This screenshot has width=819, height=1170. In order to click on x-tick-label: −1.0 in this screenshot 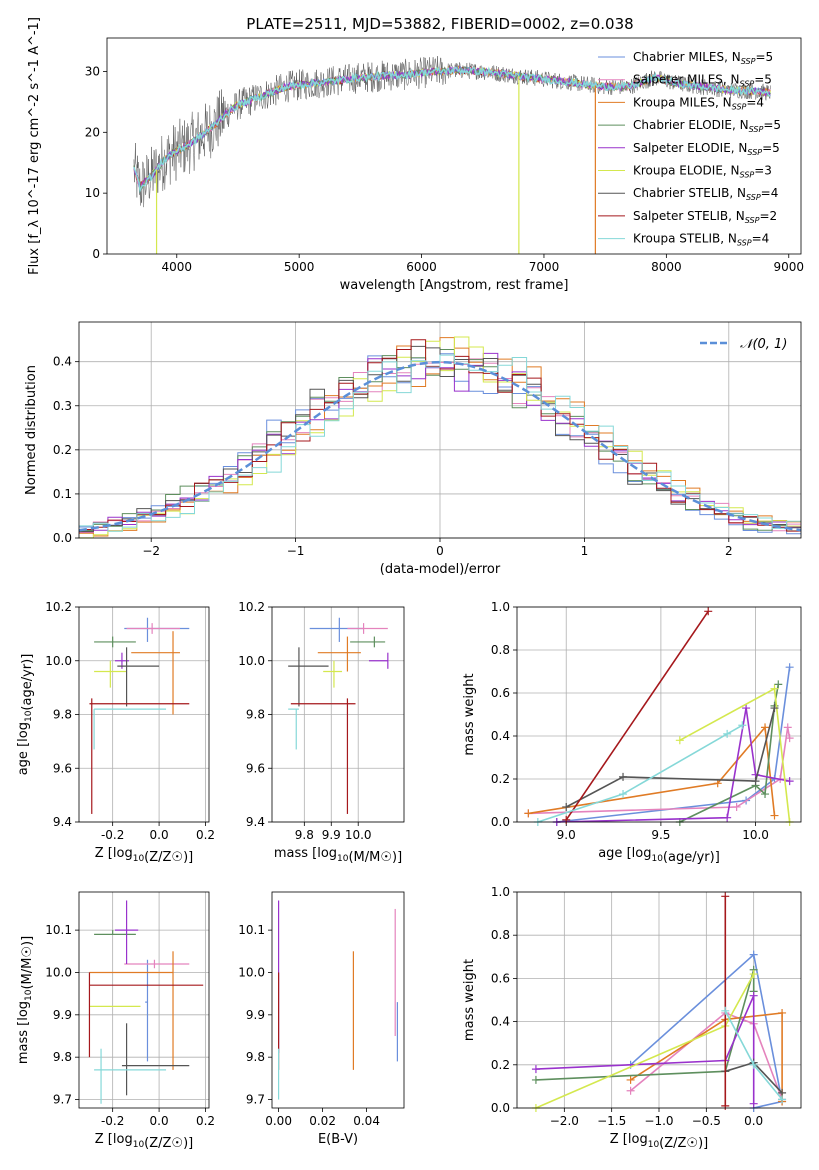, I will do `click(658, 1121)`.